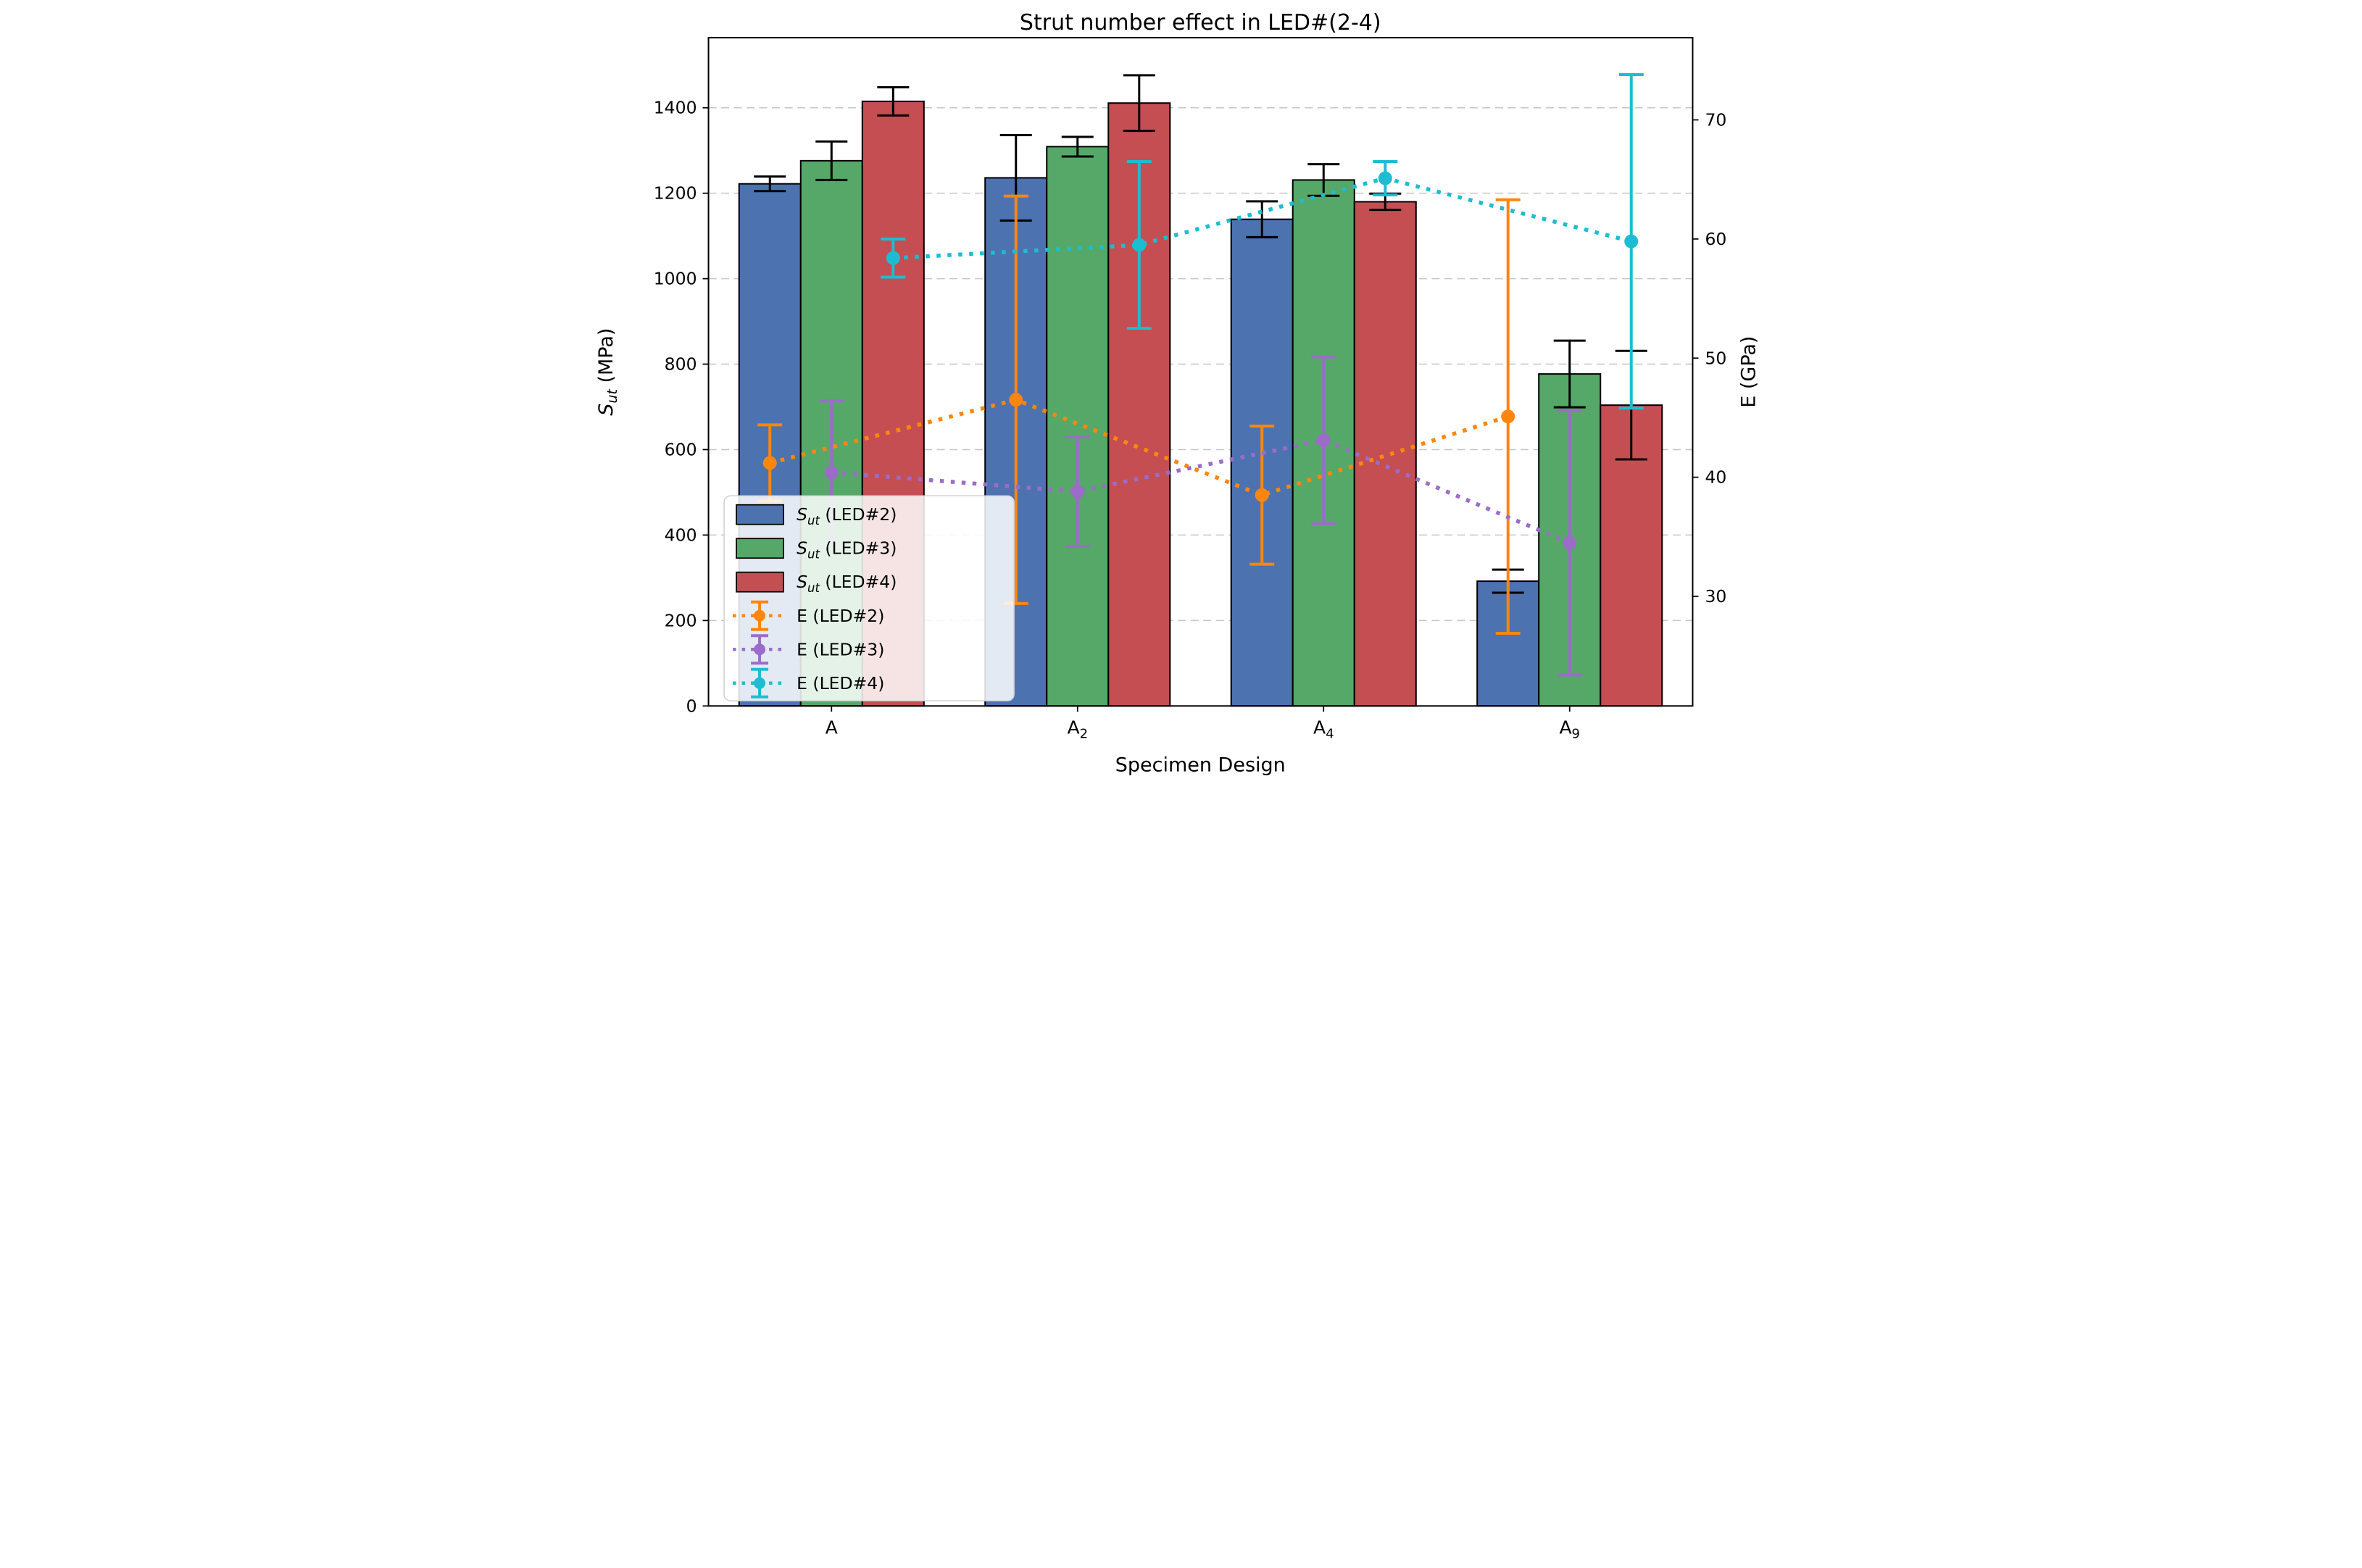  I want to click on legend-item: Sut (LED#4), so click(816, 583).